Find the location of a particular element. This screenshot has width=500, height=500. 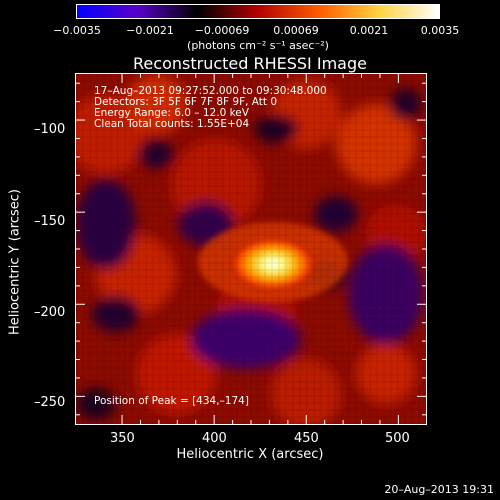

peak-annotation: Position of Peak = [434,–174] is located at coordinates (171, 401).